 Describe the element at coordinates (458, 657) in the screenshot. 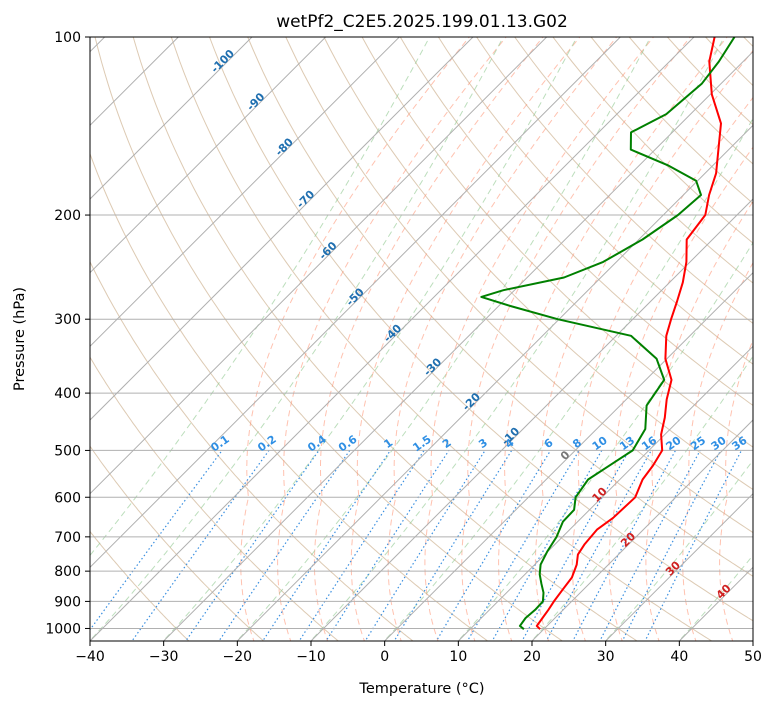

I see `x-tick-label: 10` at that location.